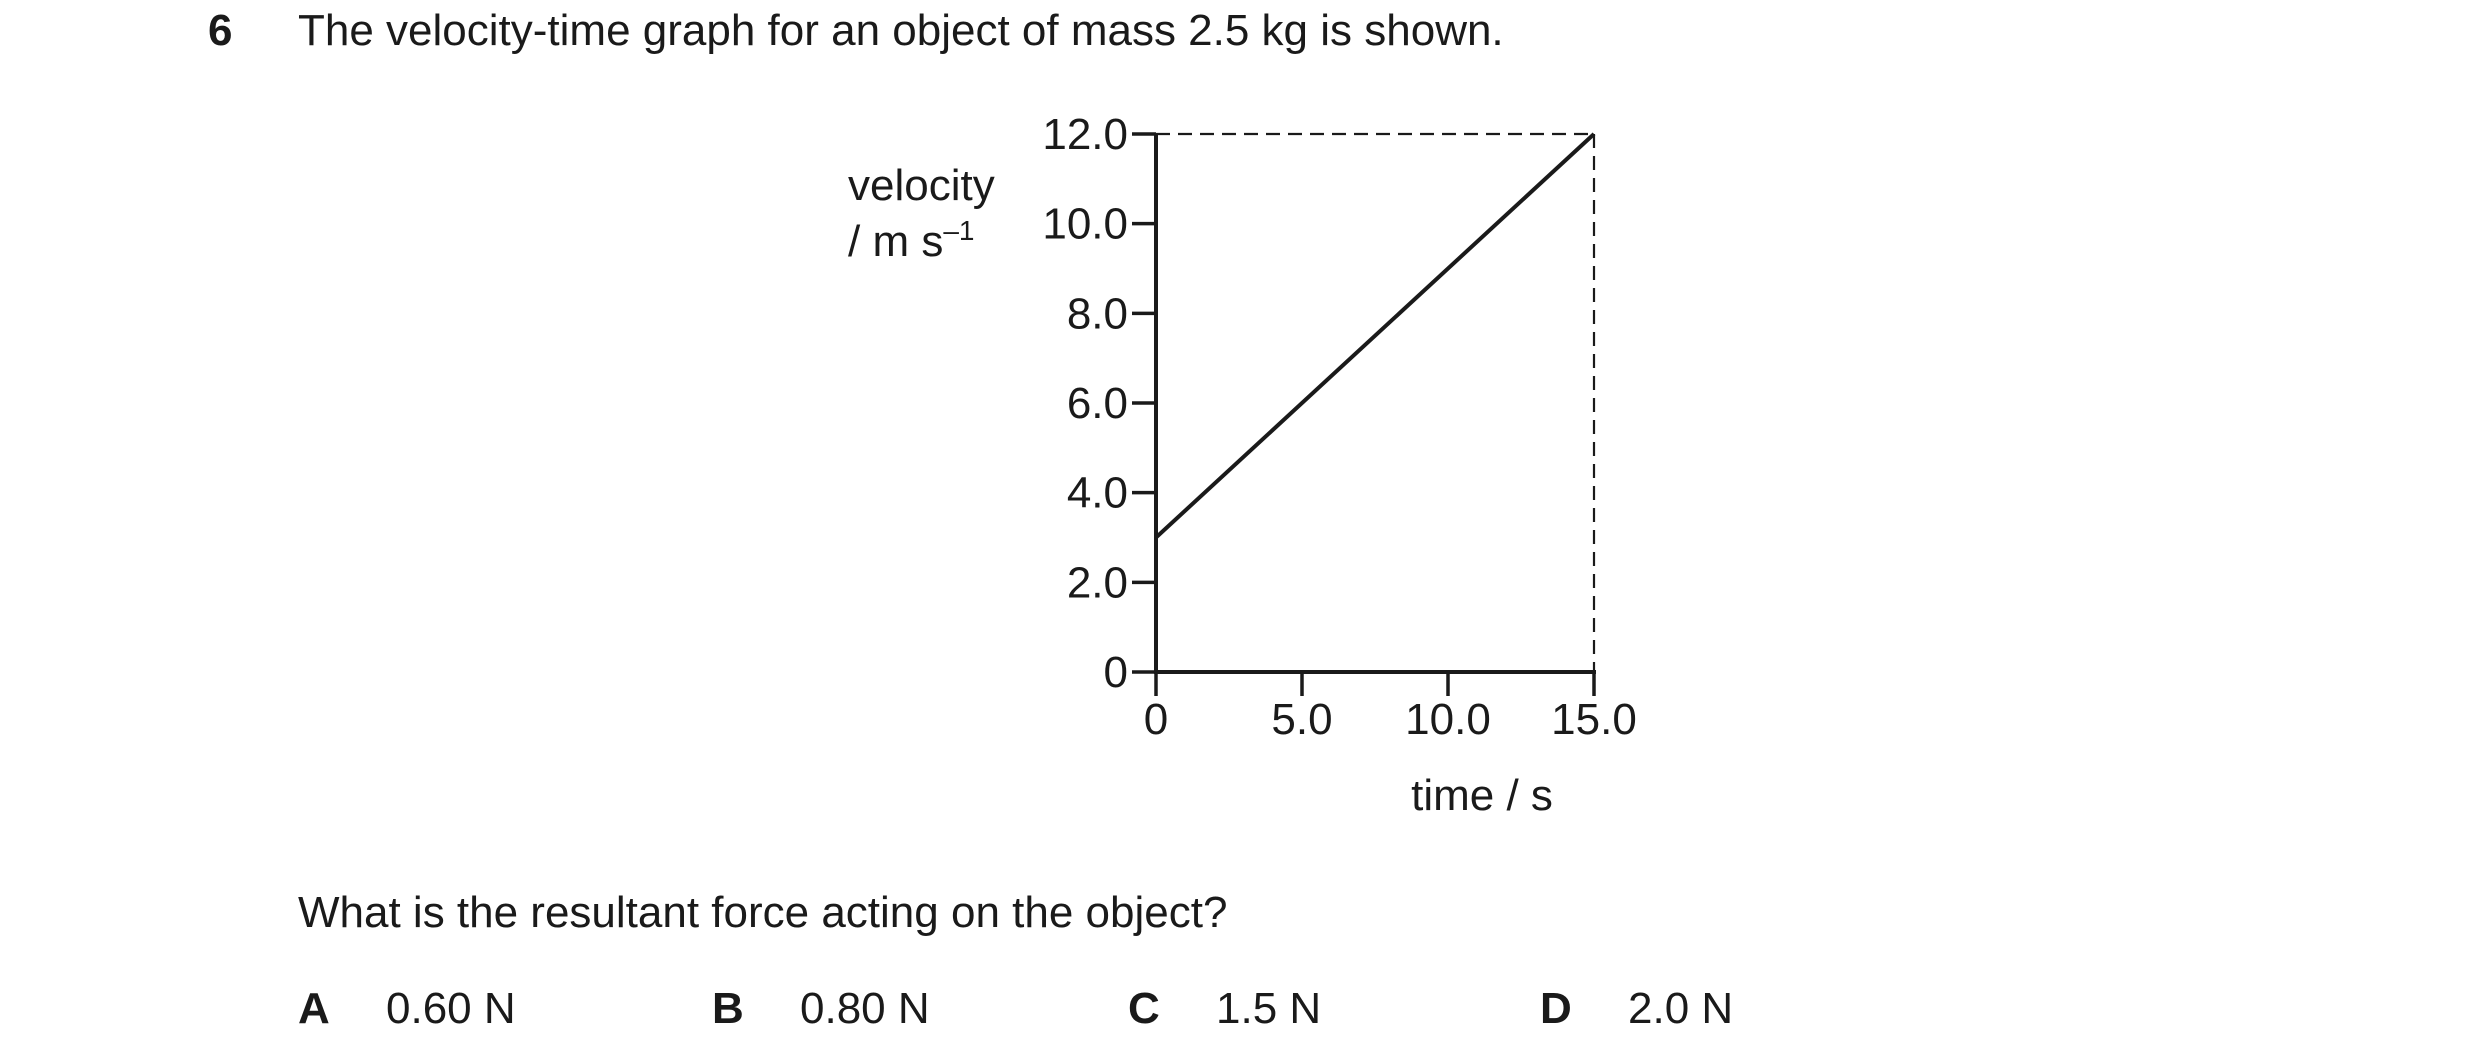 Image resolution: width=2480 pixels, height=1059 pixels. I want to click on y-axis-unit: / m s–1, so click(911, 240).